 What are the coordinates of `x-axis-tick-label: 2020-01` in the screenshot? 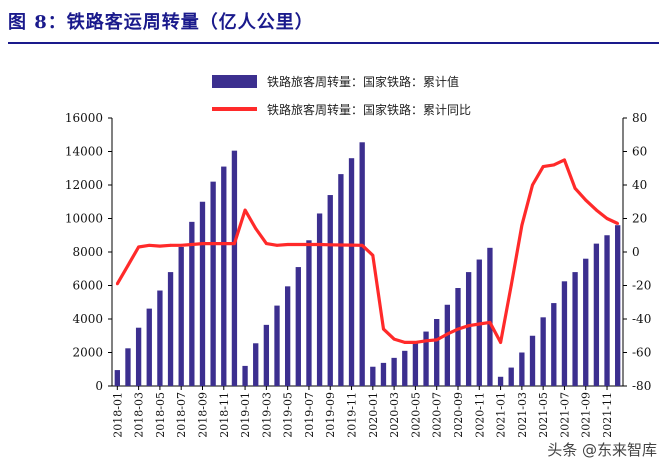 It's located at (373, 415).